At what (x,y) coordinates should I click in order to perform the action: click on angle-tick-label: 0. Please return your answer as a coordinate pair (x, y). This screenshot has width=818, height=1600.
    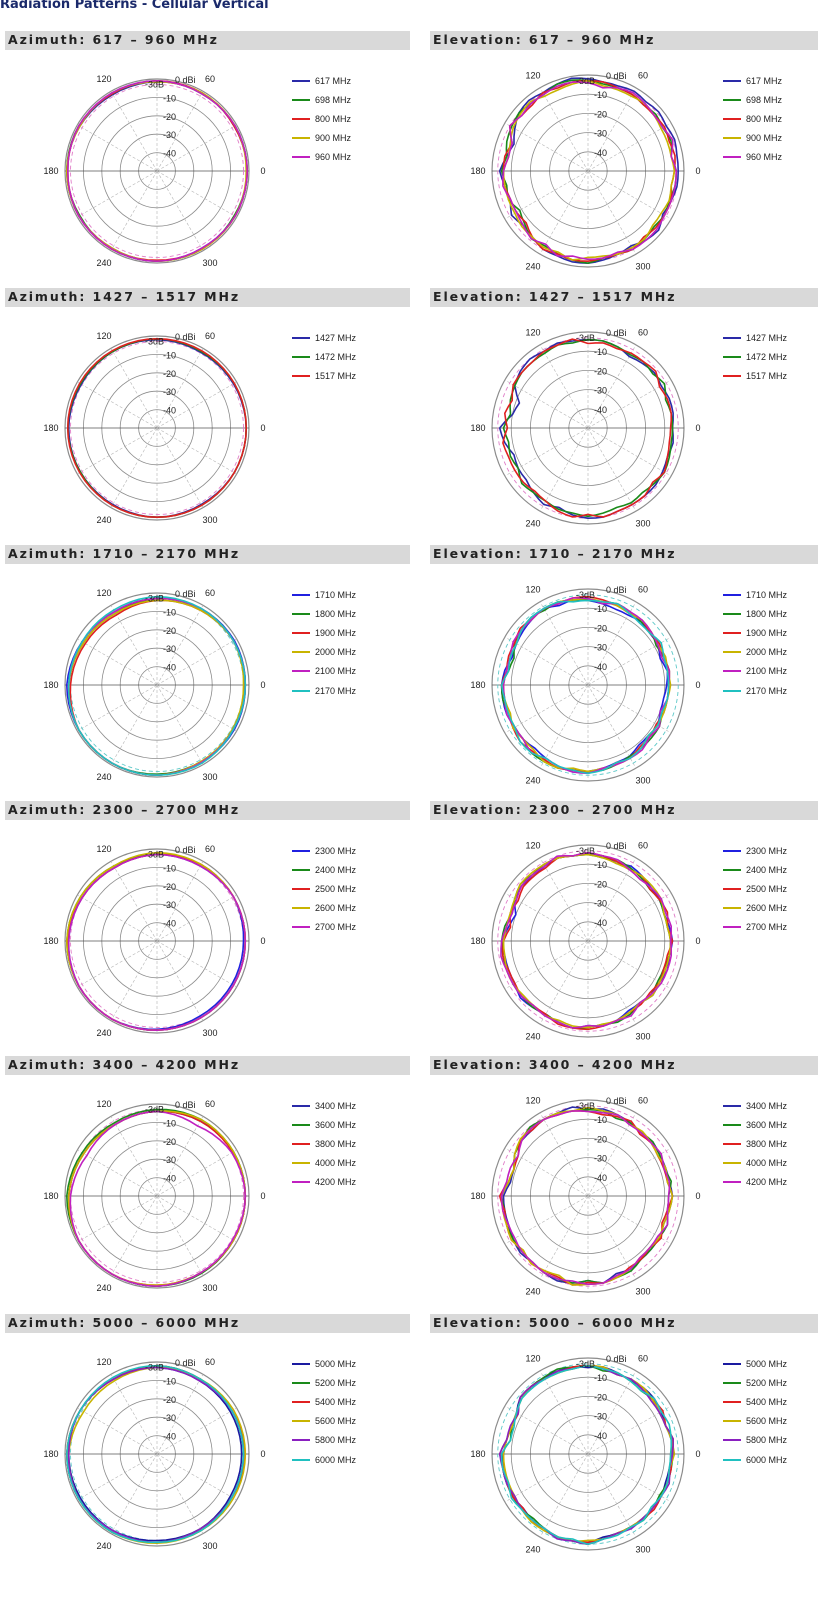
    Looking at the image, I should click on (262, 1196).